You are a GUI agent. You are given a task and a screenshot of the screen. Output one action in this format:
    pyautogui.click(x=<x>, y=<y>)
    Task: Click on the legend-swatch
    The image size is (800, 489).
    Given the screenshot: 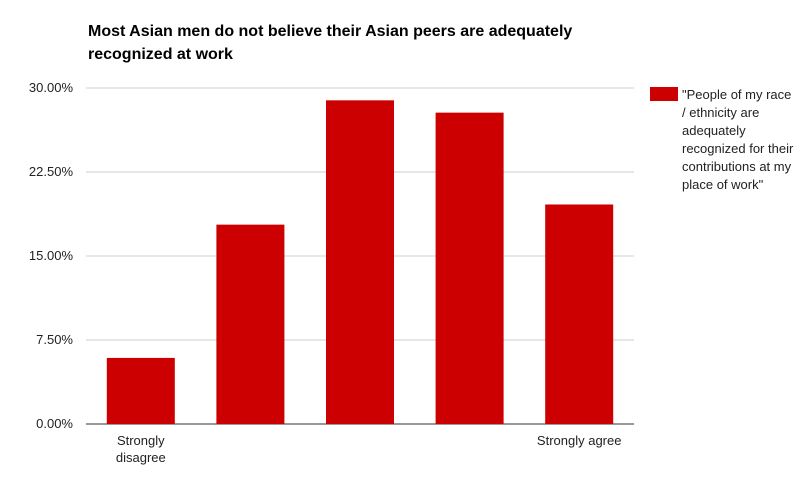 What is the action you would take?
    pyautogui.click(x=664, y=94)
    